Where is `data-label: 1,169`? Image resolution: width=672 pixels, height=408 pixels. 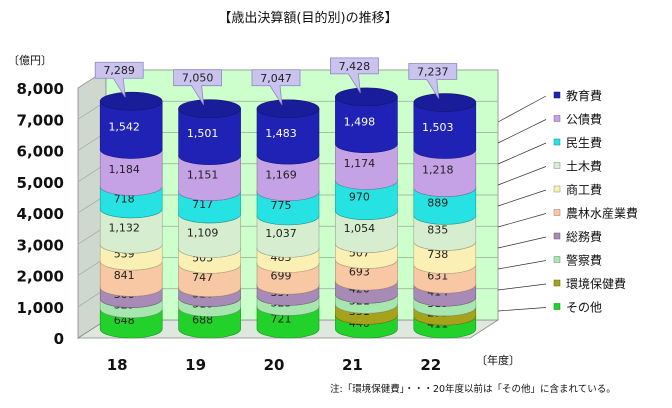
data-label: 1,169 is located at coordinates (281, 174).